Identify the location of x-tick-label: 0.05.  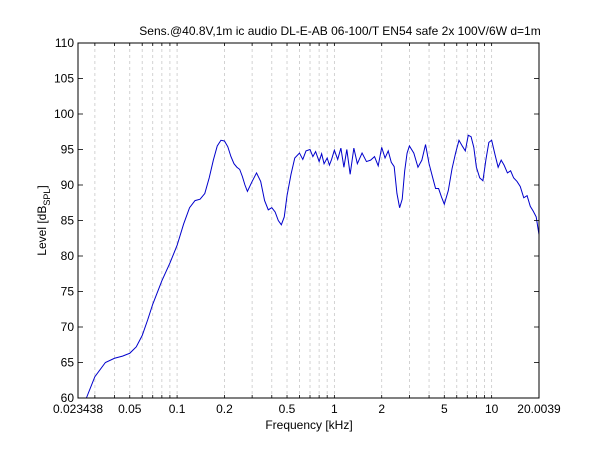
(130, 409).